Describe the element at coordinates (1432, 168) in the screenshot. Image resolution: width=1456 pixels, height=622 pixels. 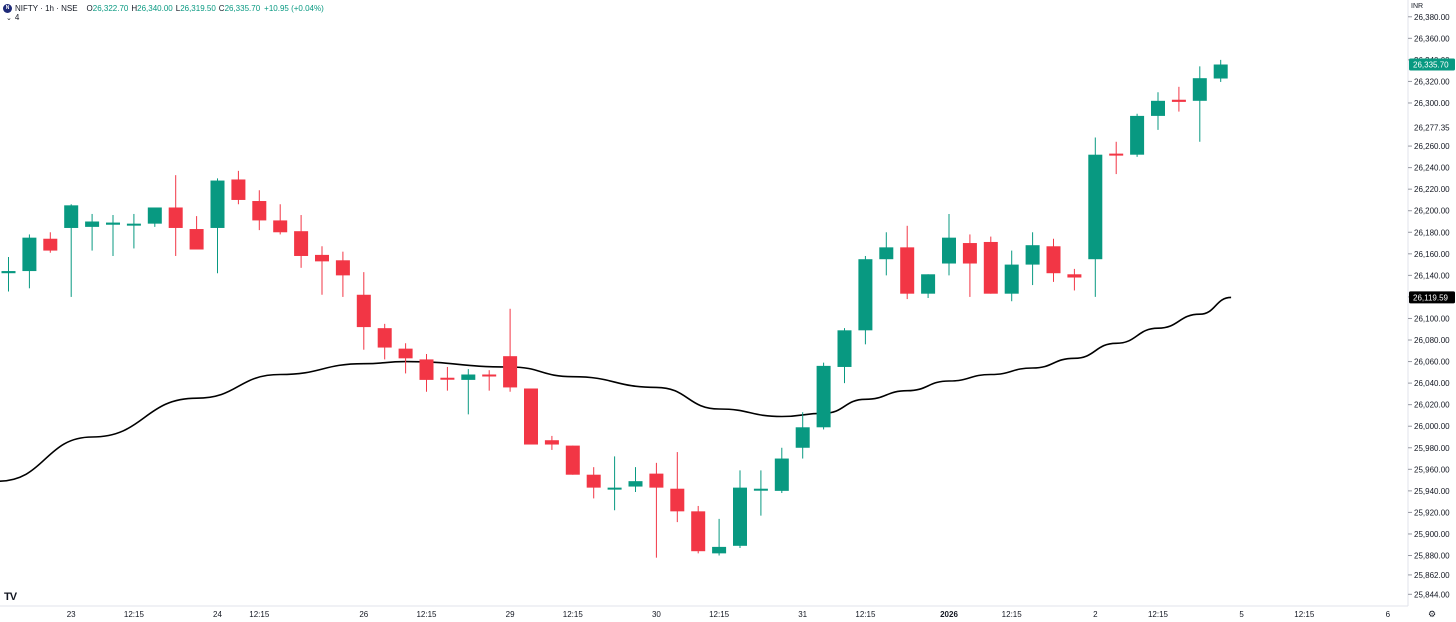
I see `y-tick-label: 26,240.00` at that location.